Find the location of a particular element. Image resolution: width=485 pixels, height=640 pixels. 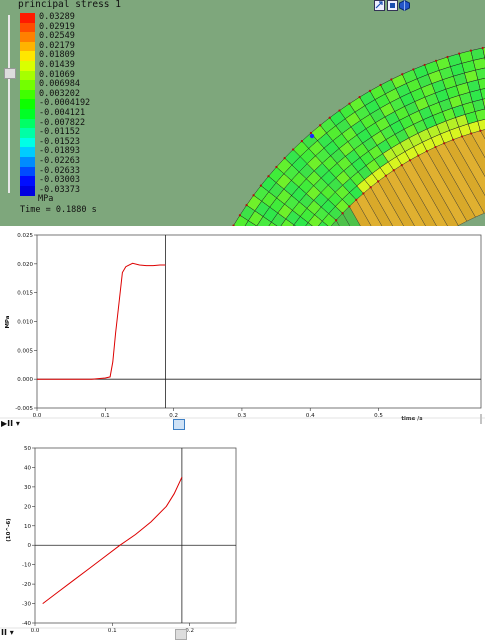

y-tick-label: -0.005 is located at coordinates (24, 409).